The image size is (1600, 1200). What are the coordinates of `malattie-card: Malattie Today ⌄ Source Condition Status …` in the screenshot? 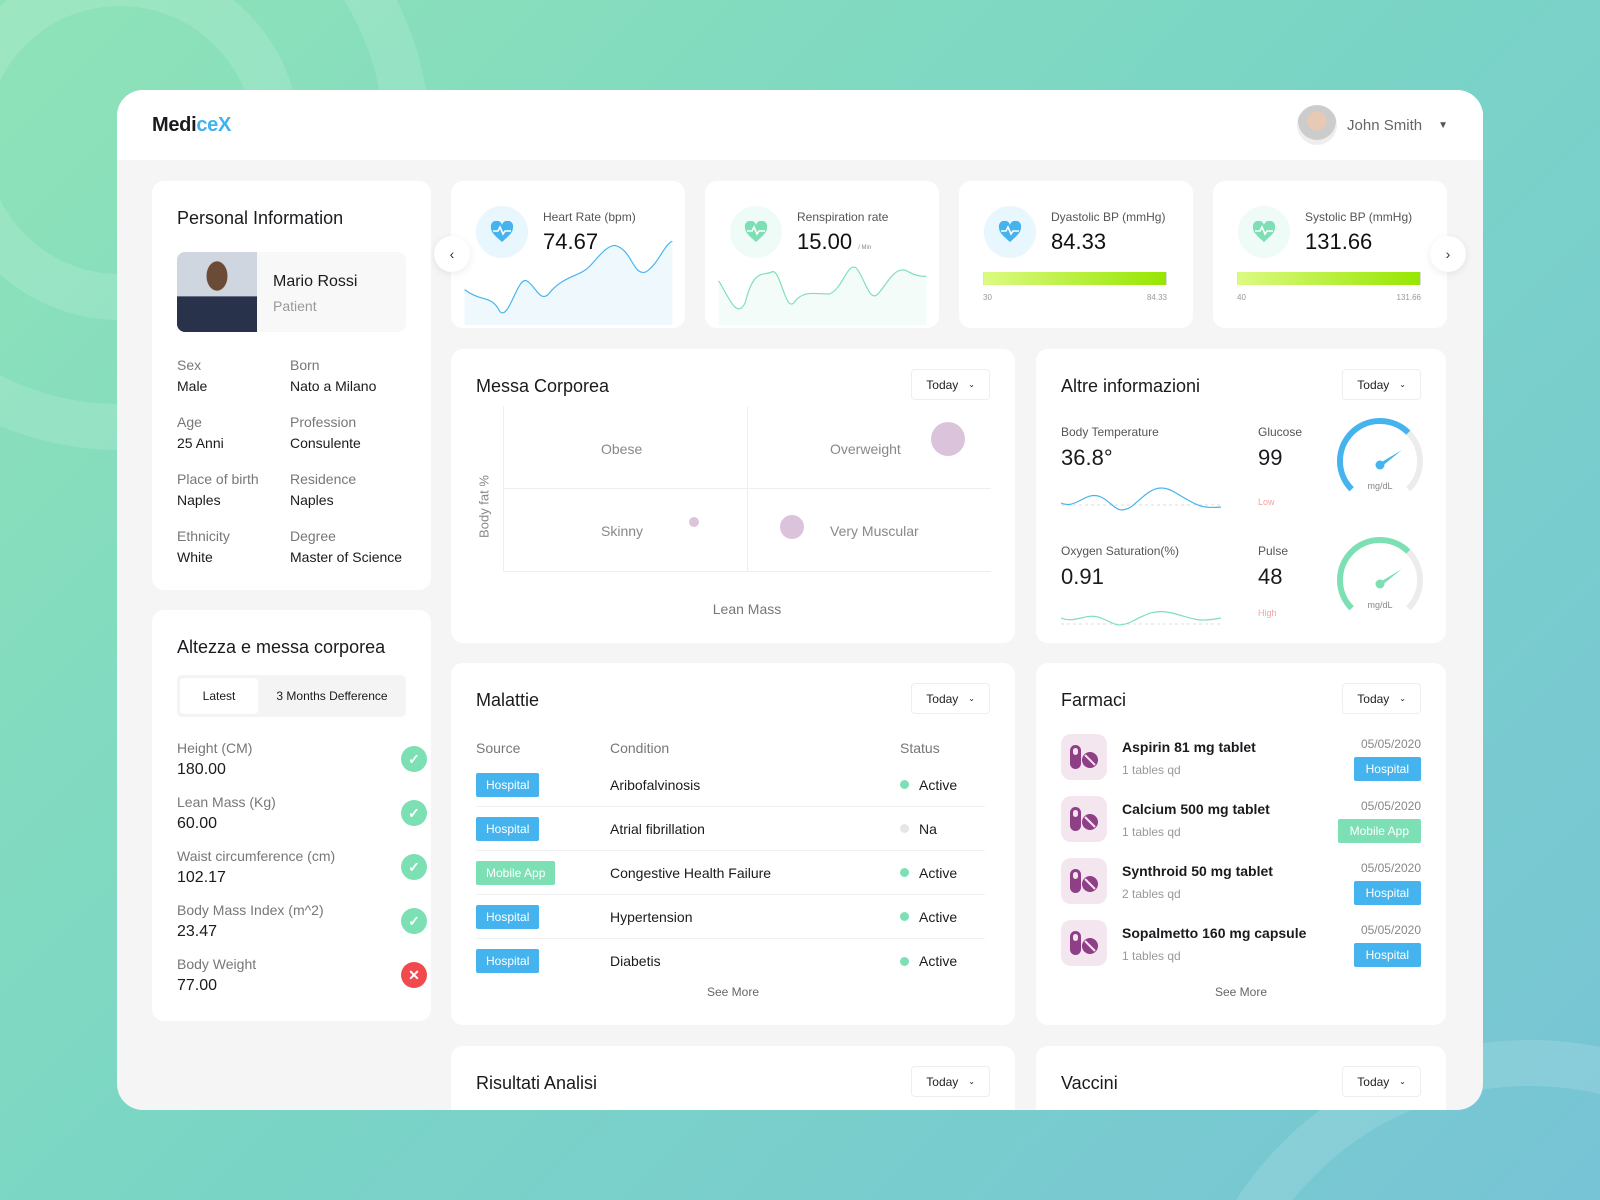 It's located at (733, 844).